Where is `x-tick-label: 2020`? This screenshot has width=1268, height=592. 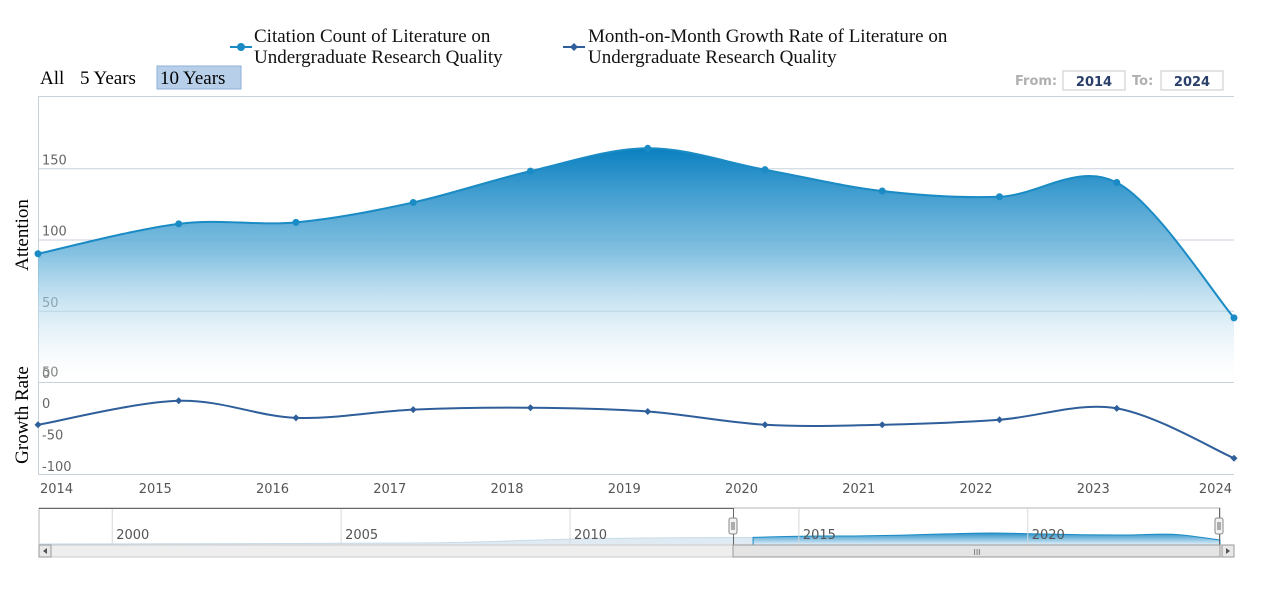 x-tick-label: 2020 is located at coordinates (741, 489).